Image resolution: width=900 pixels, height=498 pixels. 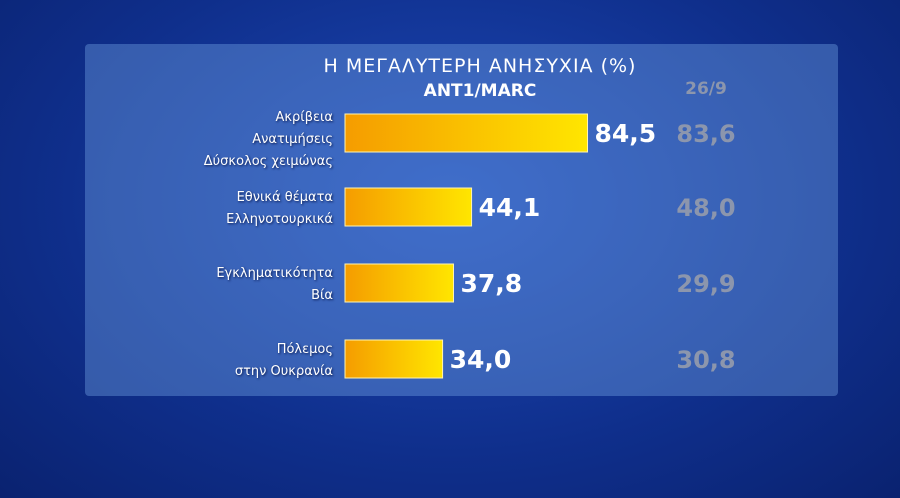 What do you see at coordinates (481, 359) in the screenshot?
I see `value-label: 34,0` at bounding box center [481, 359].